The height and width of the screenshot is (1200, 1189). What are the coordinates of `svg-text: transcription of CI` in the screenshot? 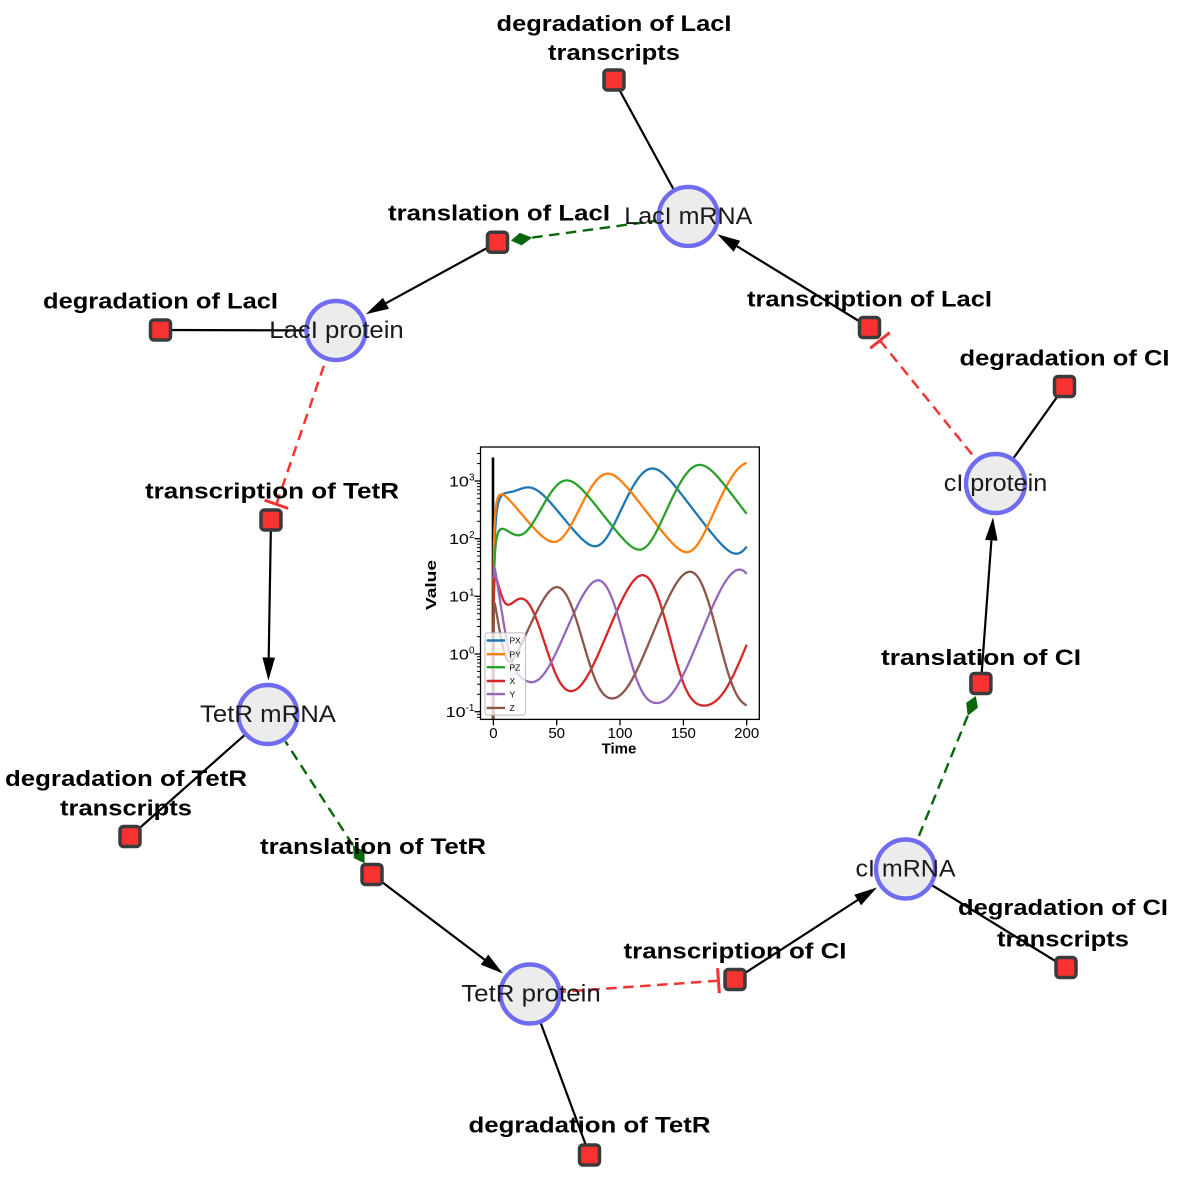 It's located at (735, 951).